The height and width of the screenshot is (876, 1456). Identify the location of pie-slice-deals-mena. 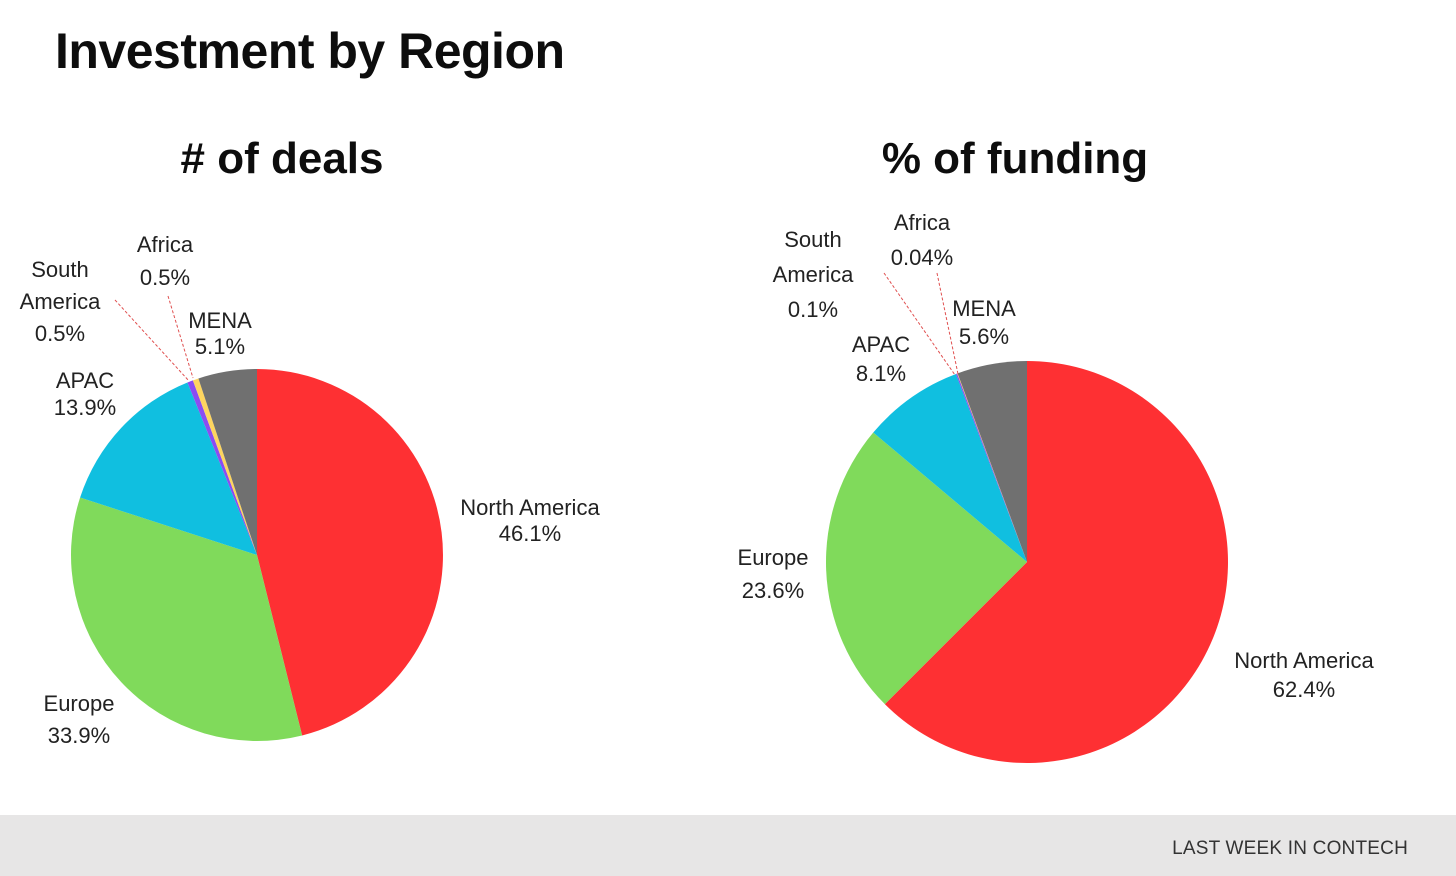
(227, 462).